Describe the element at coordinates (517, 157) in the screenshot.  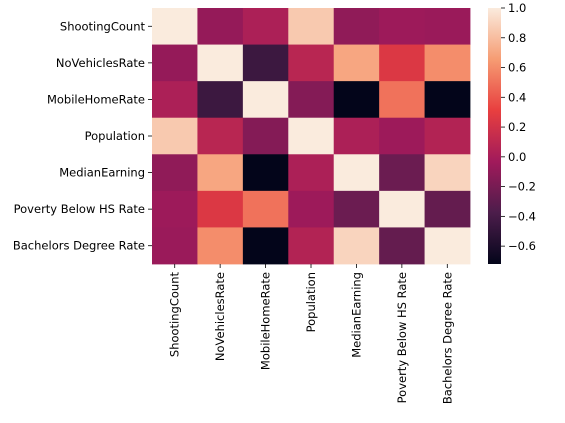
I see `colorbar-tick-label: 0.0` at that location.